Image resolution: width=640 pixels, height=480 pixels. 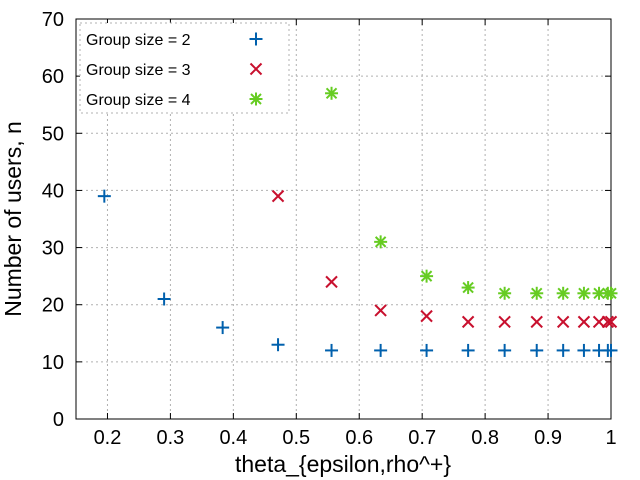 What do you see at coordinates (53, 20) in the screenshot?
I see `y-tick-label: 70` at bounding box center [53, 20].